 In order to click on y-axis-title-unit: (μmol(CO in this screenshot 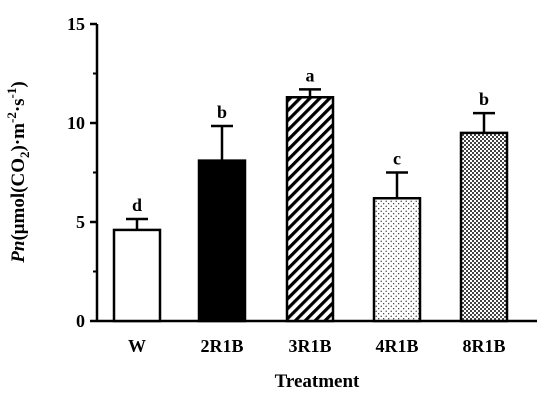, I will do `click(18, 199)`.